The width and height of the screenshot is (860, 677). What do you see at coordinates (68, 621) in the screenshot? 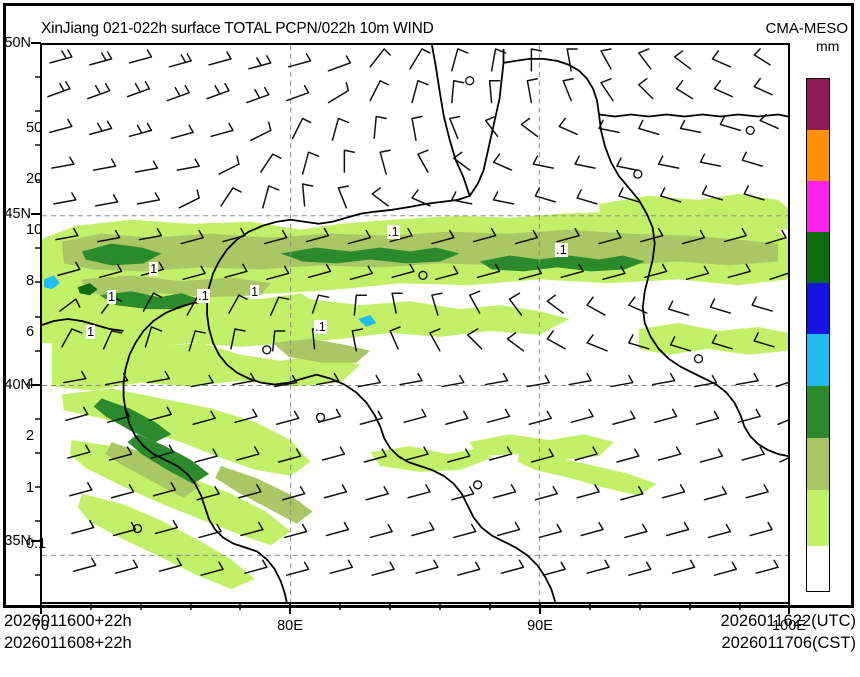
I see `footer-init-time-utc: 2026011600+22h` at bounding box center [68, 621].